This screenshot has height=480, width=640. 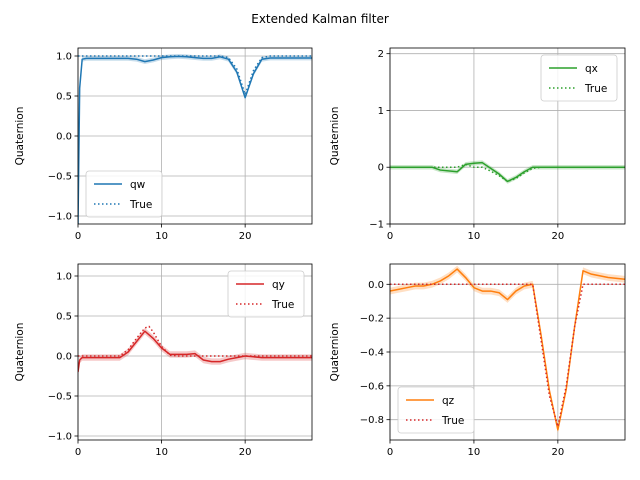 I want to click on legend: qx True, so click(x=579, y=78).